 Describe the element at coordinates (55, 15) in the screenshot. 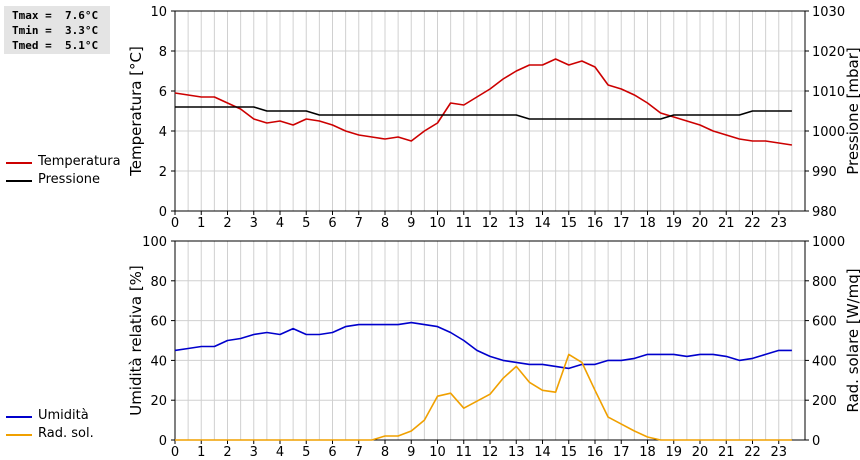

I see `stat-tmax: Tmax = 7.6°C` at that location.